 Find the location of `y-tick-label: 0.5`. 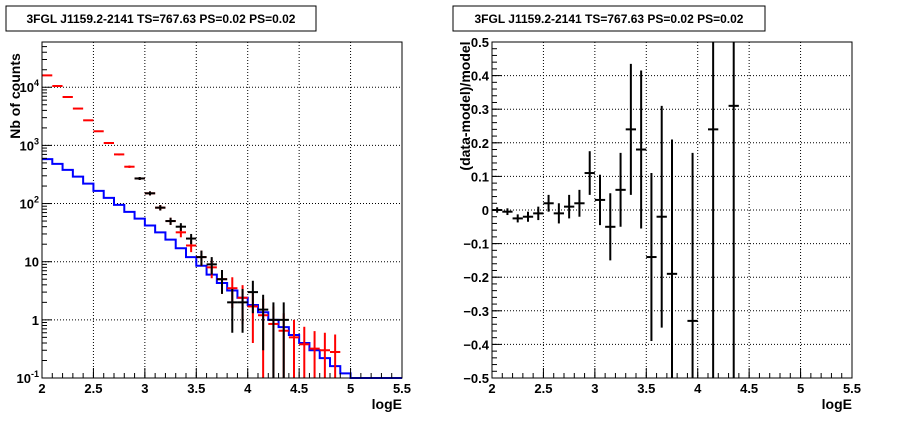

y-tick-label: 0.5 is located at coordinates (480, 42).